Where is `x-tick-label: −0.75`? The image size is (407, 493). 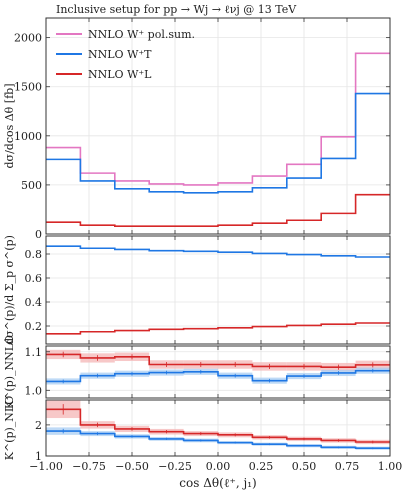
x-tick-label: −0.75 is located at coordinates (89, 466).